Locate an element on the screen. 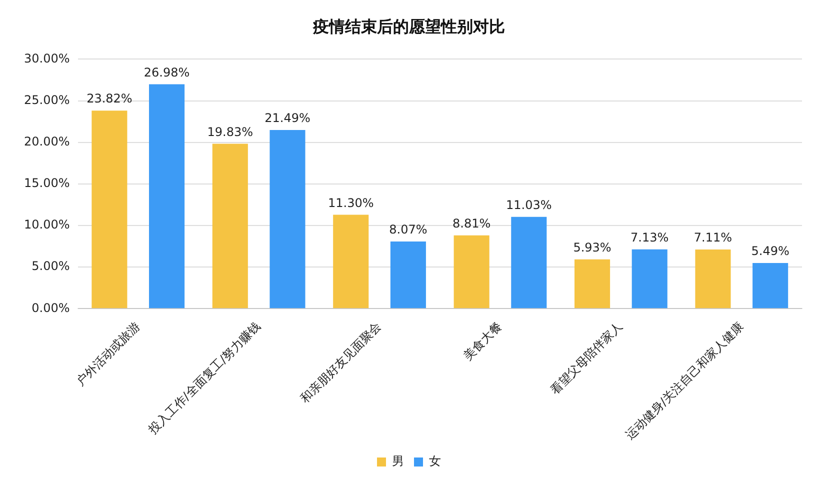 The image size is (830, 490). data-label: 23.82% is located at coordinates (109, 99).